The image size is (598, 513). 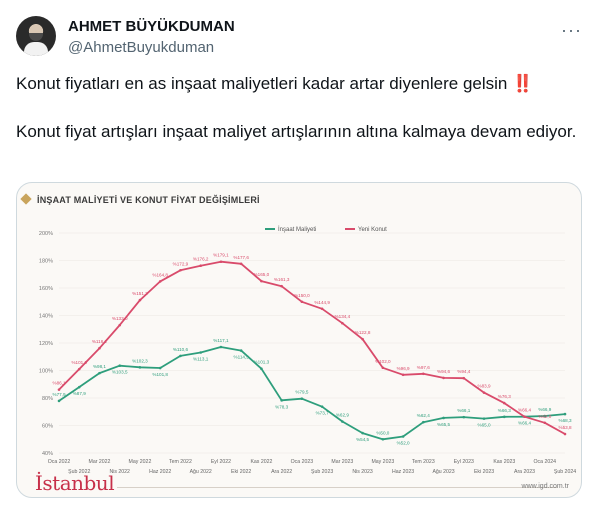 What do you see at coordinates (322, 413) in the screenshot?
I see `data-label: %73,7` at bounding box center [322, 413].